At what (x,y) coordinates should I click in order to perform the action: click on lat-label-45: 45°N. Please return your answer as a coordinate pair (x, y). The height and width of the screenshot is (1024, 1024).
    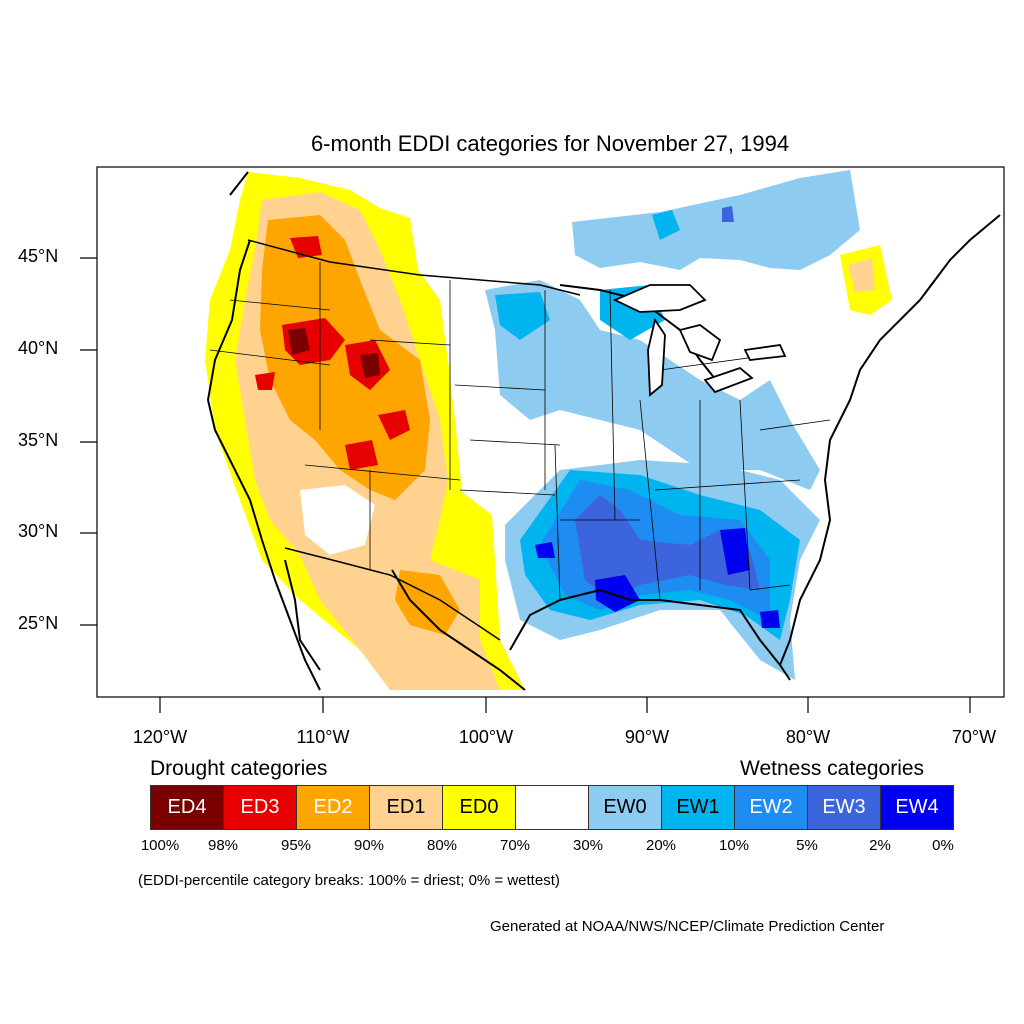
    Looking at the image, I should click on (38, 256).